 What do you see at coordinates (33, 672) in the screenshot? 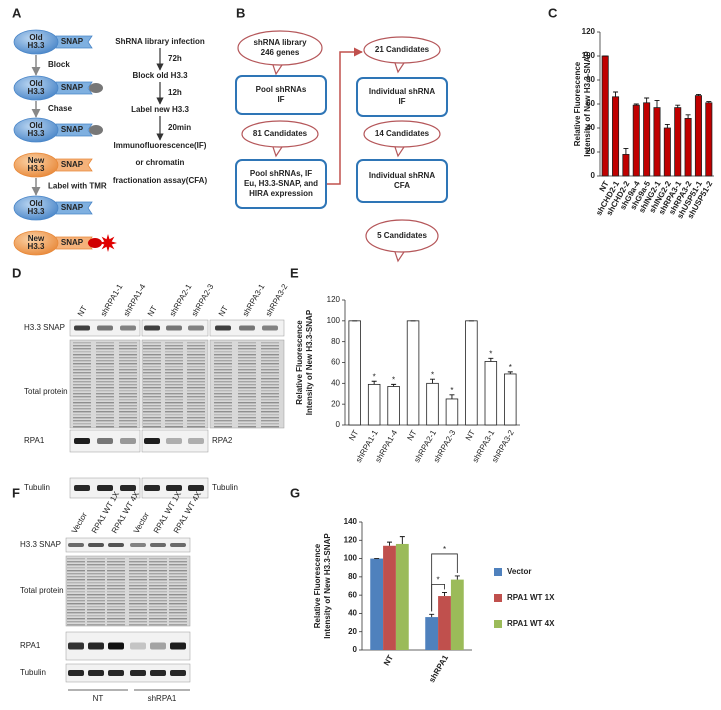
I see `row-label: Tubulin` at bounding box center [33, 672].